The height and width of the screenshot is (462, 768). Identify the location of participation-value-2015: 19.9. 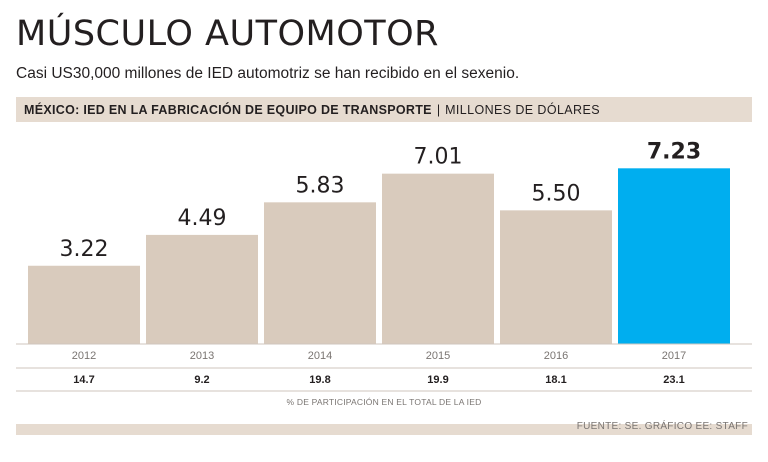
(437, 380).